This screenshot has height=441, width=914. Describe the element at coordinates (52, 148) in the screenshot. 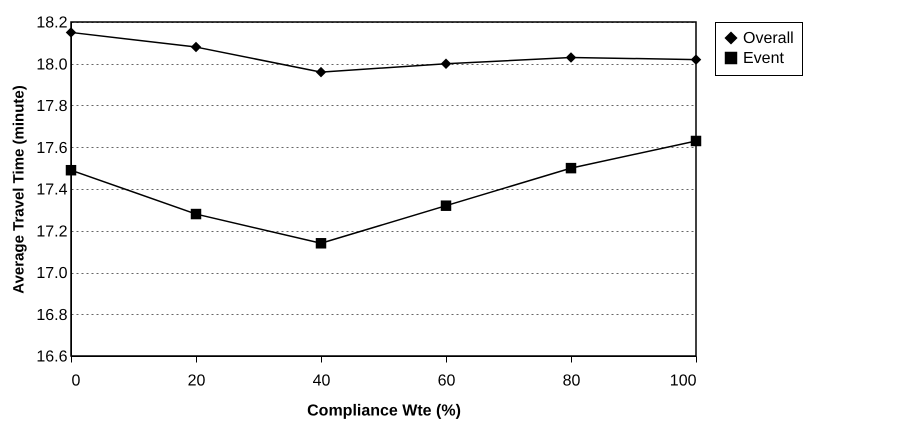

I see `y-tick-label: 17.6` at that location.